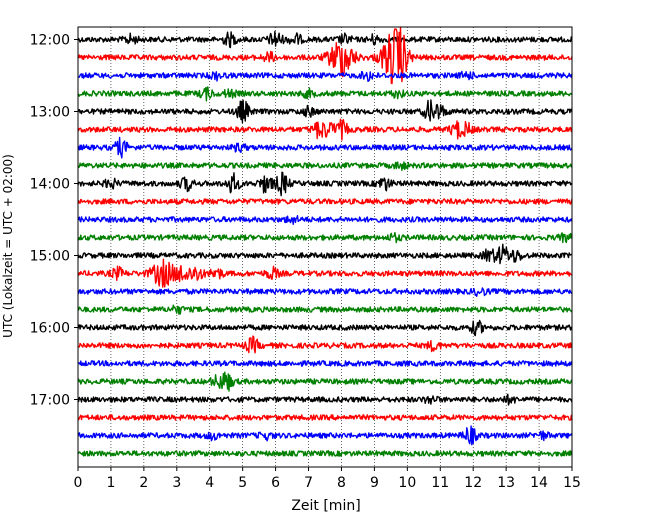 This screenshot has width=650, height=520. What do you see at coordinates (143, 483) in the screenshot?
I see `x-tick-label: 2` at bounding box center [143, 483].